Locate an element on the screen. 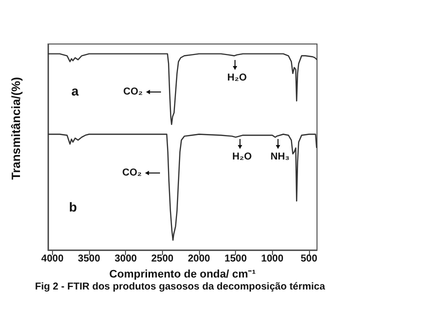  x-tick-label: 3500 is located at coordinates (89, 259).